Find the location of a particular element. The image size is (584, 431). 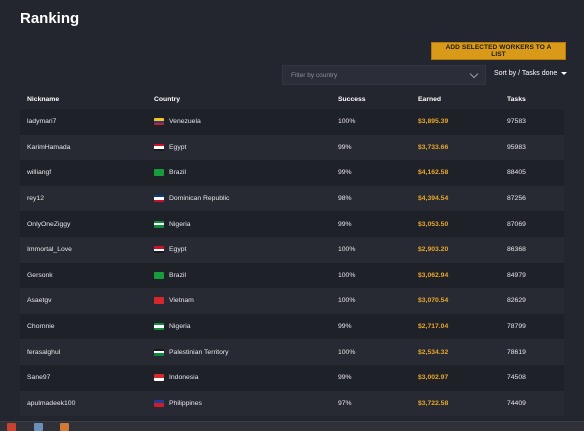

worker-earned: $2,534.32 is located at coordinates (433, 352).